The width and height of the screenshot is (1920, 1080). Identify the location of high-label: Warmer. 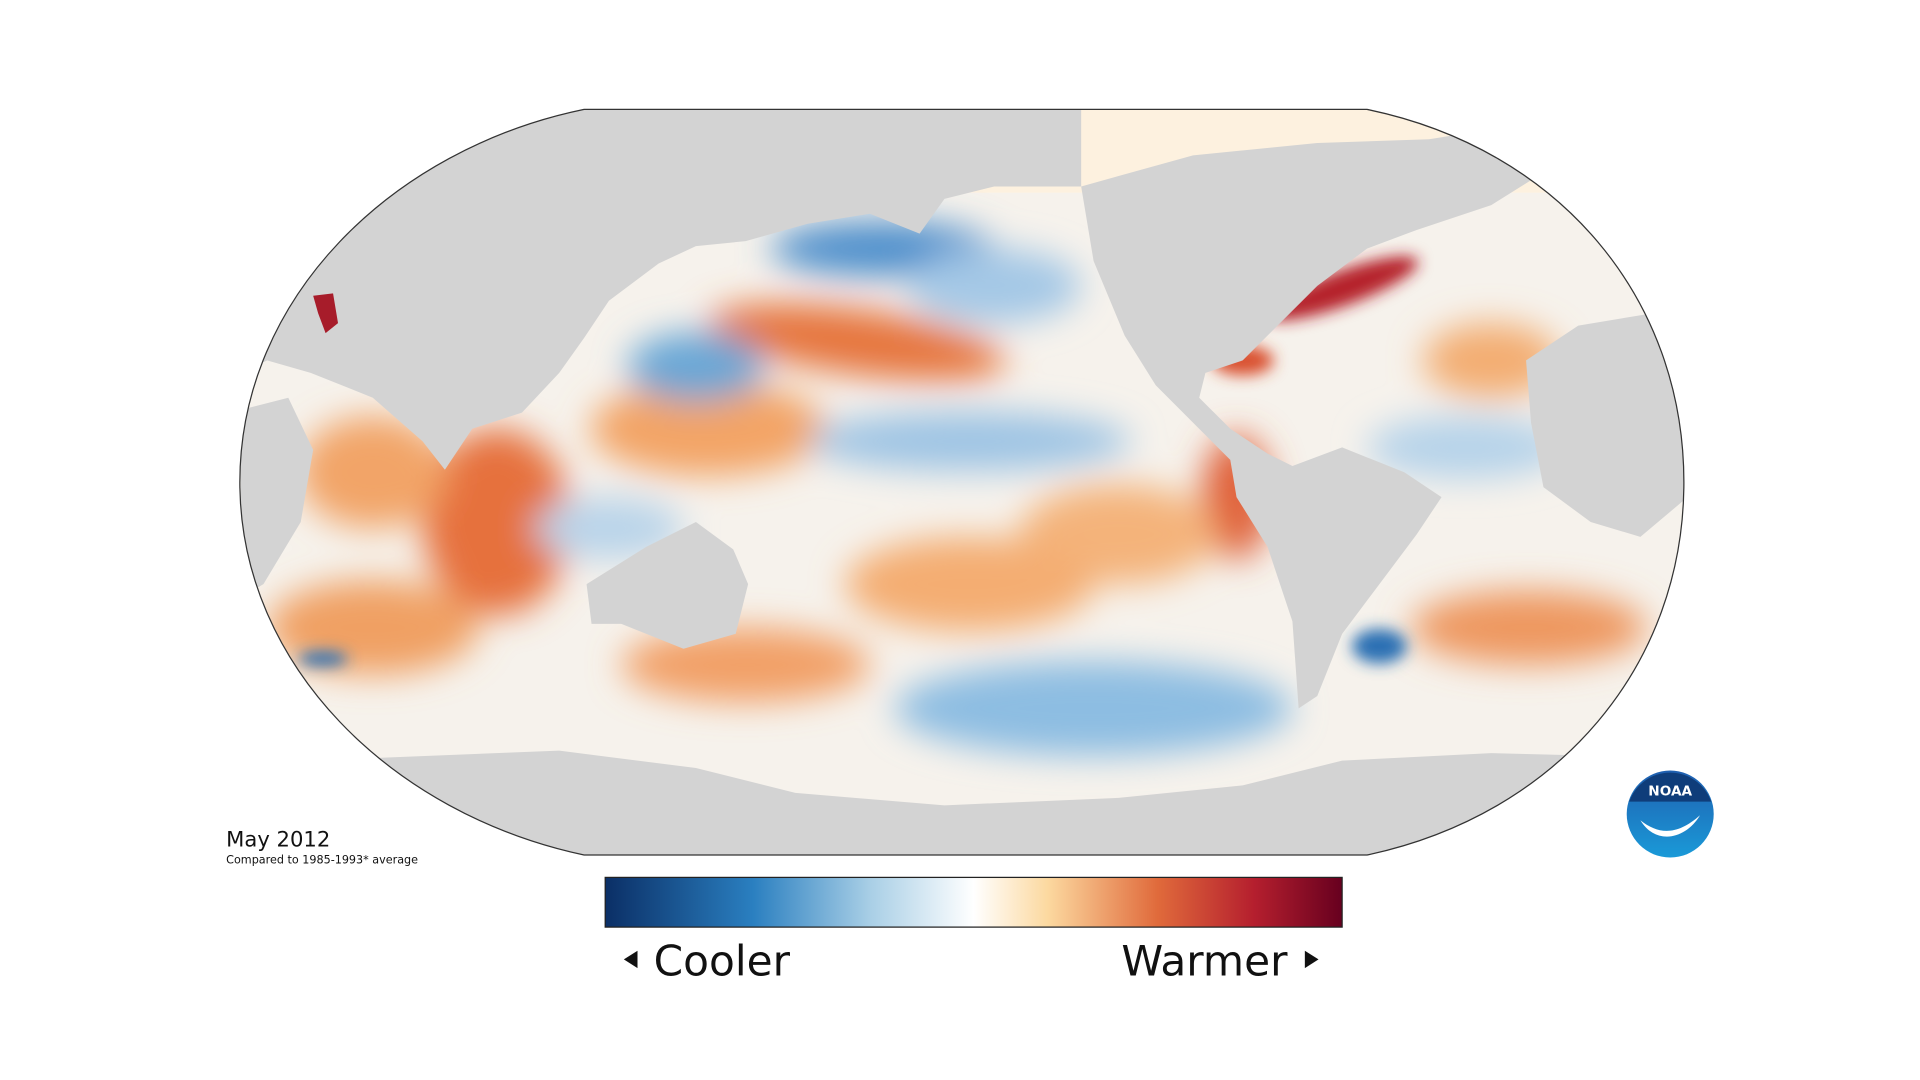
(1204, 961).